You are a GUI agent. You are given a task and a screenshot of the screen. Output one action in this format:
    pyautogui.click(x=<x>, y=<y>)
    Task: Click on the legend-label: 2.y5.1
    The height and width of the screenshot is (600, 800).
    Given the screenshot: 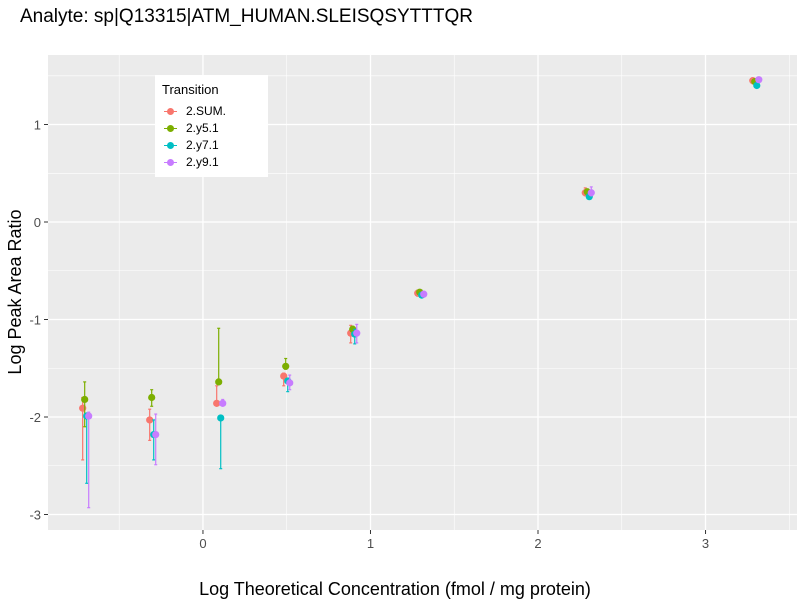 What is the action you would take?
    pyautogui.click(x=202, y=128)
    